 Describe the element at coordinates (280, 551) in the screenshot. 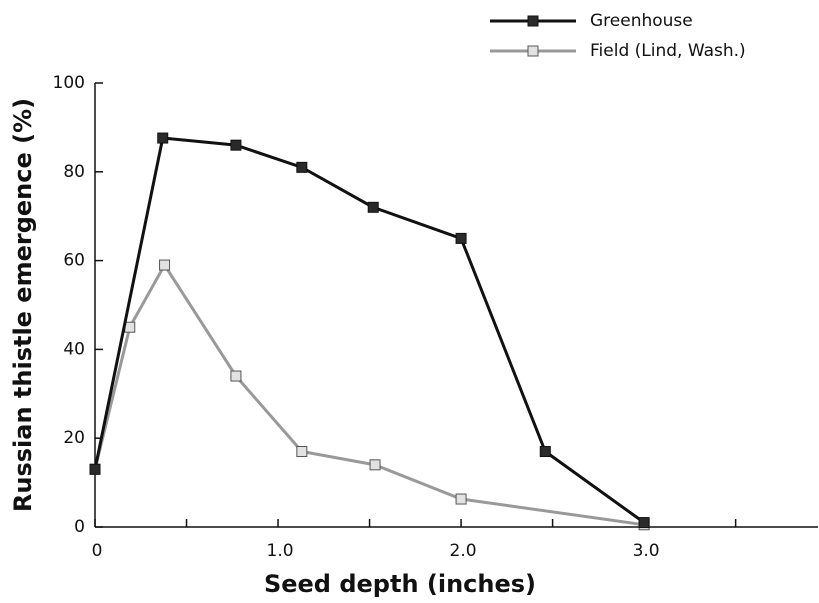

I see `x-tick-label: 1.0` at that location.